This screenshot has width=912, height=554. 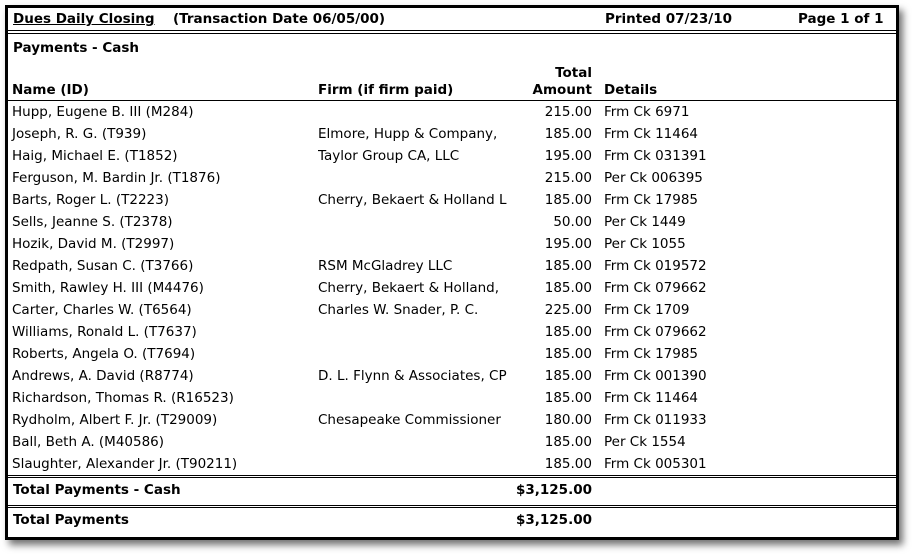 I want to click on firm-name: Charles W. Snader, P. C., so click(x=398, y=310).